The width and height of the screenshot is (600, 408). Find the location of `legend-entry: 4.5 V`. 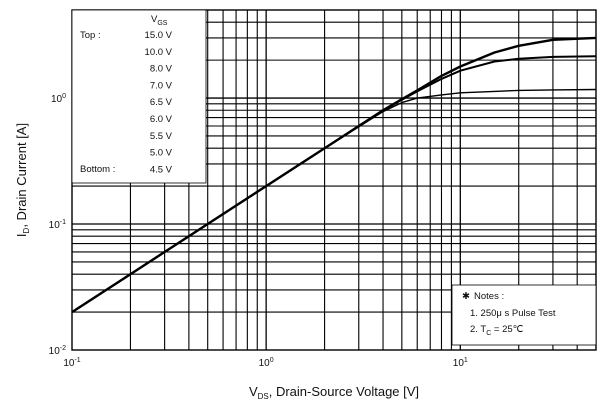

legend-entry: 4.5 V is located at coordinates (161, 169).